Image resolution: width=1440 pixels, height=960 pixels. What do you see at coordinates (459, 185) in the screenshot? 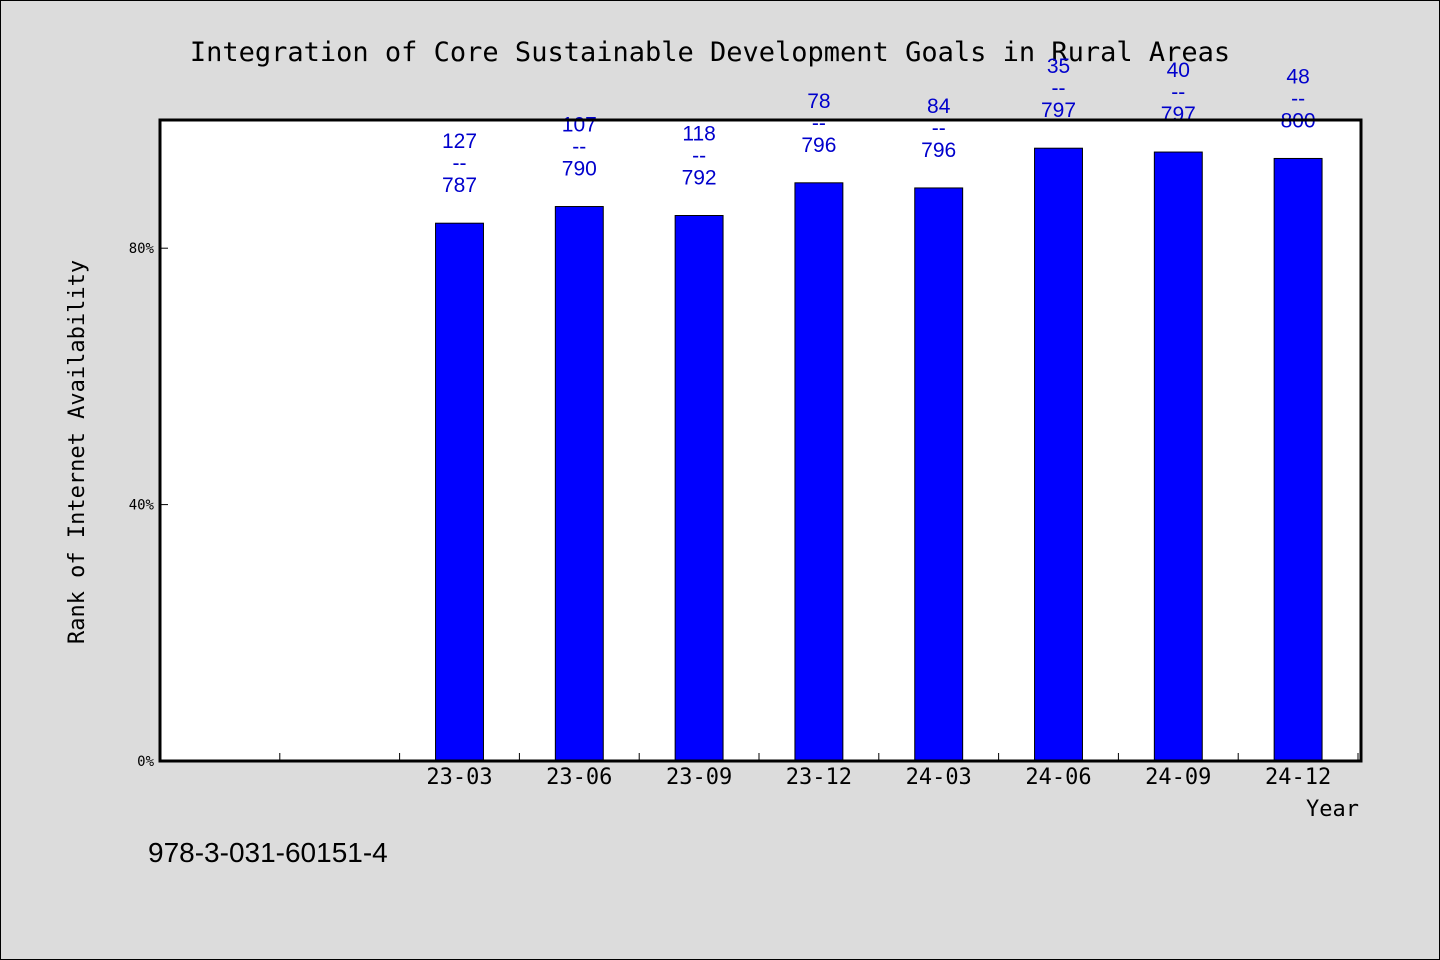
I see `data-label: 787` at bounding box center [459, 185].